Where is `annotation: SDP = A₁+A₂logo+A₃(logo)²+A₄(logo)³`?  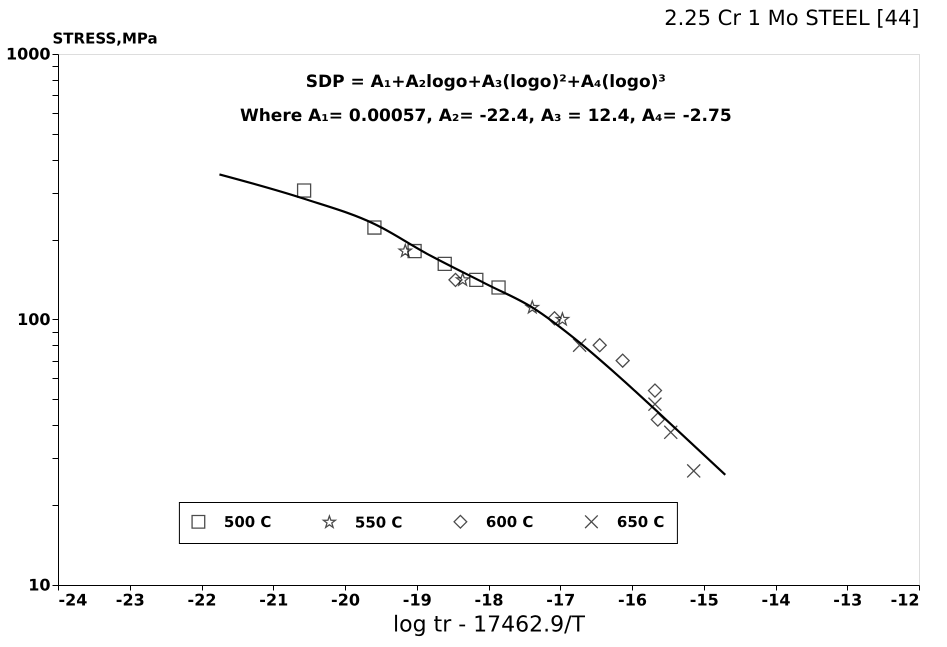 annotation: SDP = A₁+A₂logo+A₃(logo)²+A₄(logo)³ is located at coordinates (486, 82).